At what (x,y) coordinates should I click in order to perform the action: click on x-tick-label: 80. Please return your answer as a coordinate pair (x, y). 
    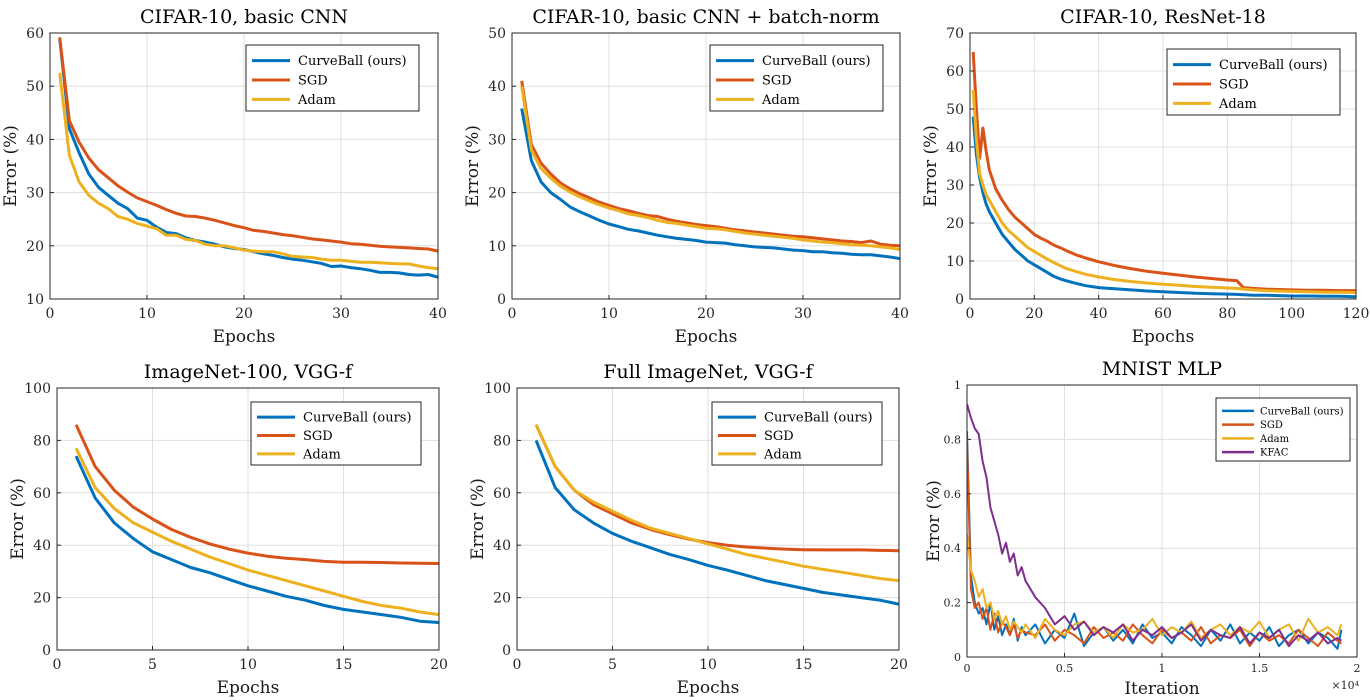
    Looking at the image, I should click on (1227, 314).